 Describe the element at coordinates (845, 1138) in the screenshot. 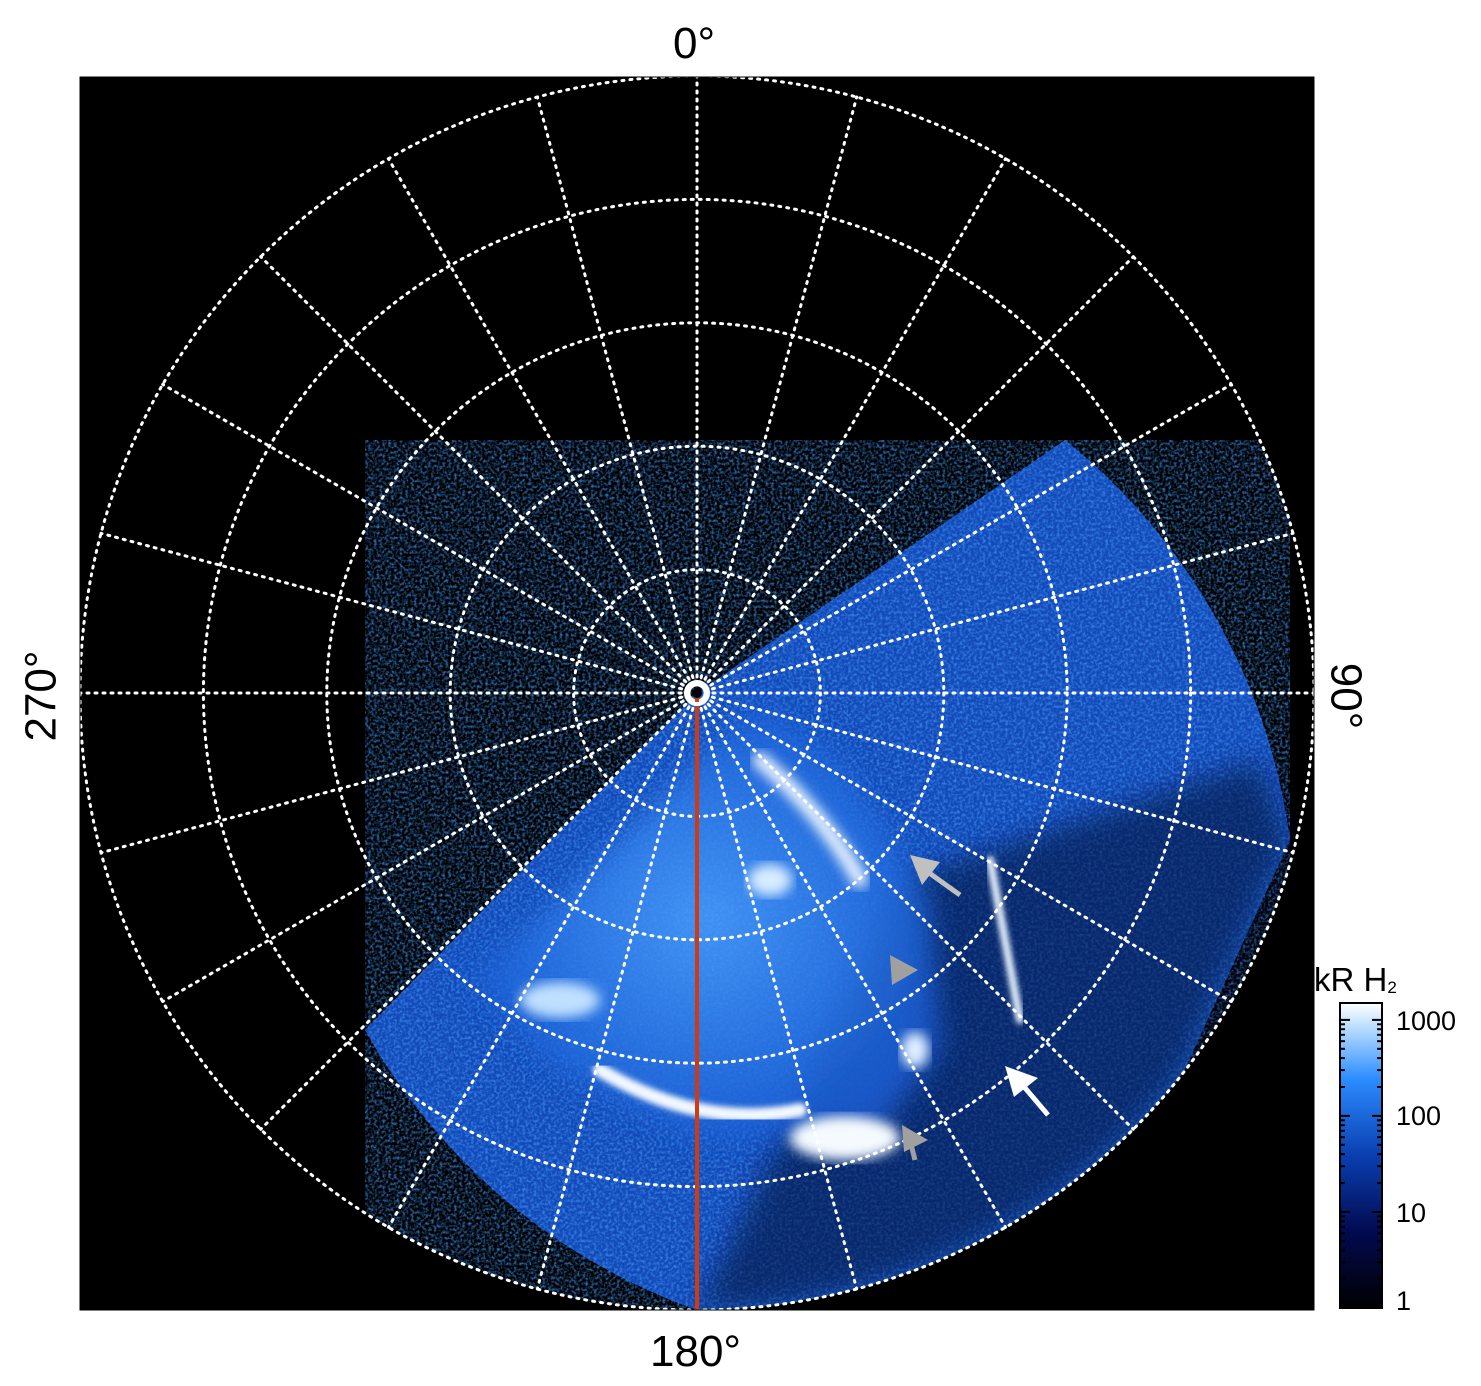

I see `bright-spot-lower` at that location.